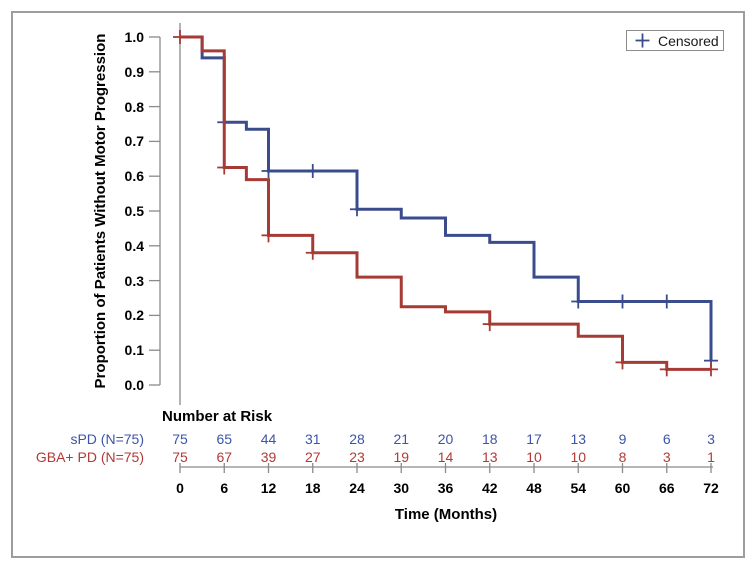 This screenshot has width=755, height=569. What do you see at coordinates (666, 488) in the screenshot?
I see `x-tick-label: 66` at bounding box center [666, 488].